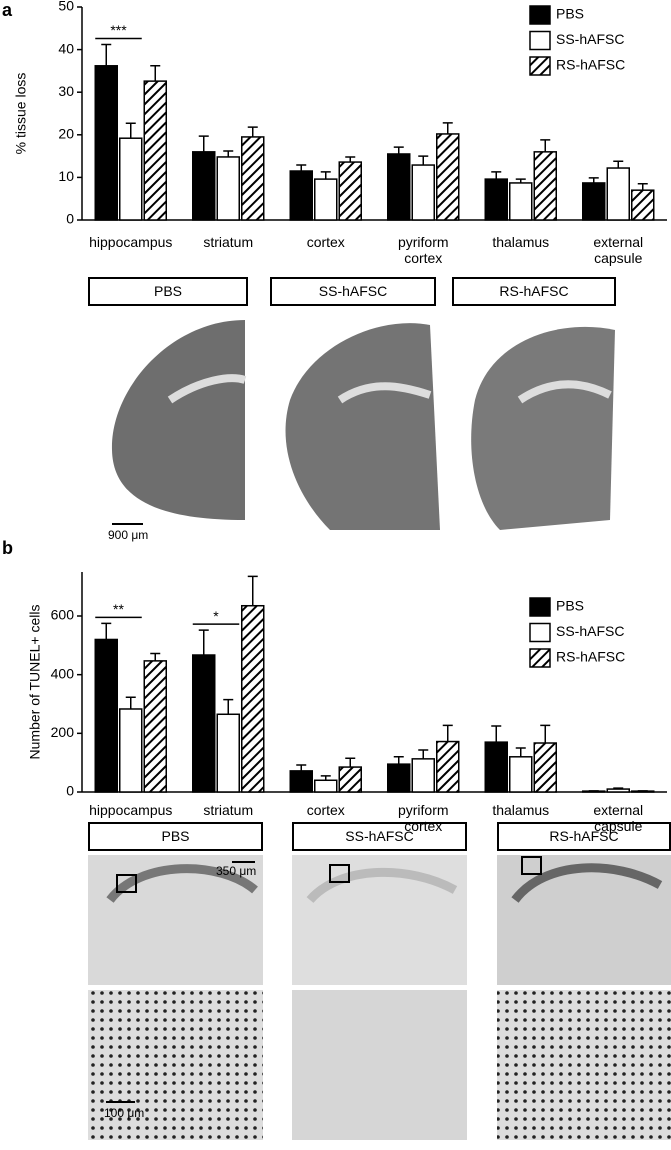 This screenshot has height=1150, width=671. Describe the element at coordinates (63, 615) in the screenshot. I see `y-tick-label: 600` at that location.